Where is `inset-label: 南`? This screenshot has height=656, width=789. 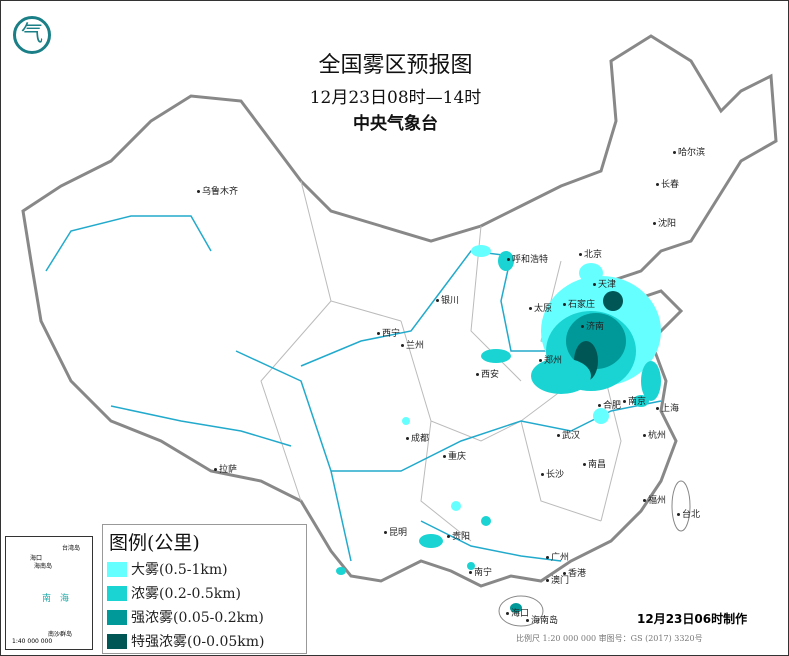 inset-label: 南 is located at coordinates (47, 599).